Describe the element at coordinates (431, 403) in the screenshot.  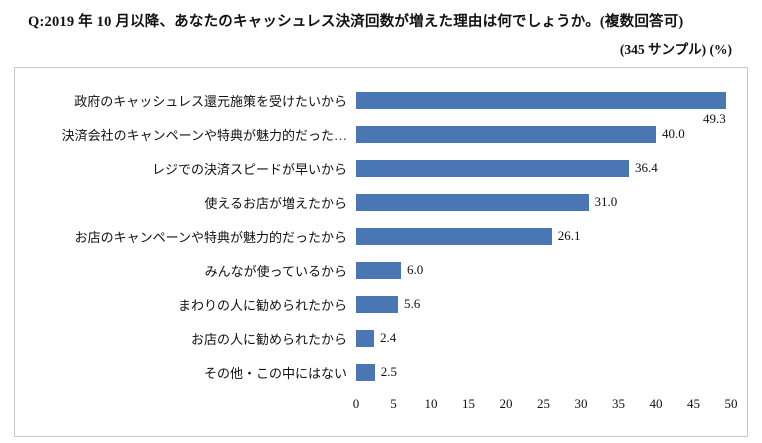
I see `x-axis-tick: 10` at that location.